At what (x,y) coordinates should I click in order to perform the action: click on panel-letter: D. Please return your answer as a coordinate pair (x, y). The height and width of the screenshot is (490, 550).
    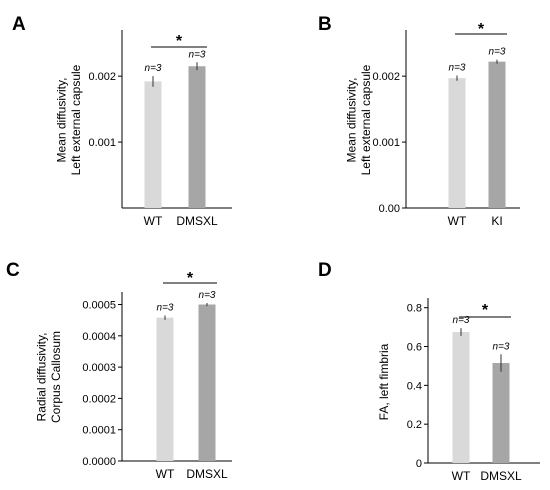
    Looking at the image, I should click on (325, 270).